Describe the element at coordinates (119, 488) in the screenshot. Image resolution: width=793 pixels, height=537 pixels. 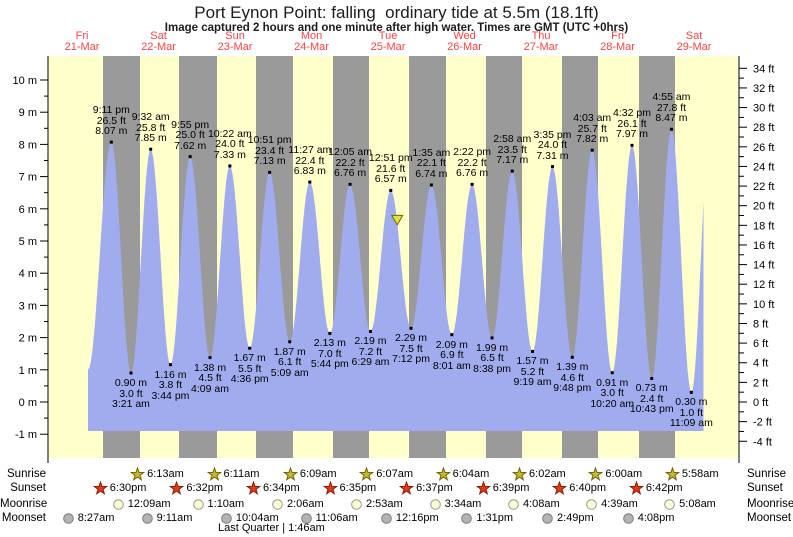
I see `sunset-time: 6:30pm` at that location.